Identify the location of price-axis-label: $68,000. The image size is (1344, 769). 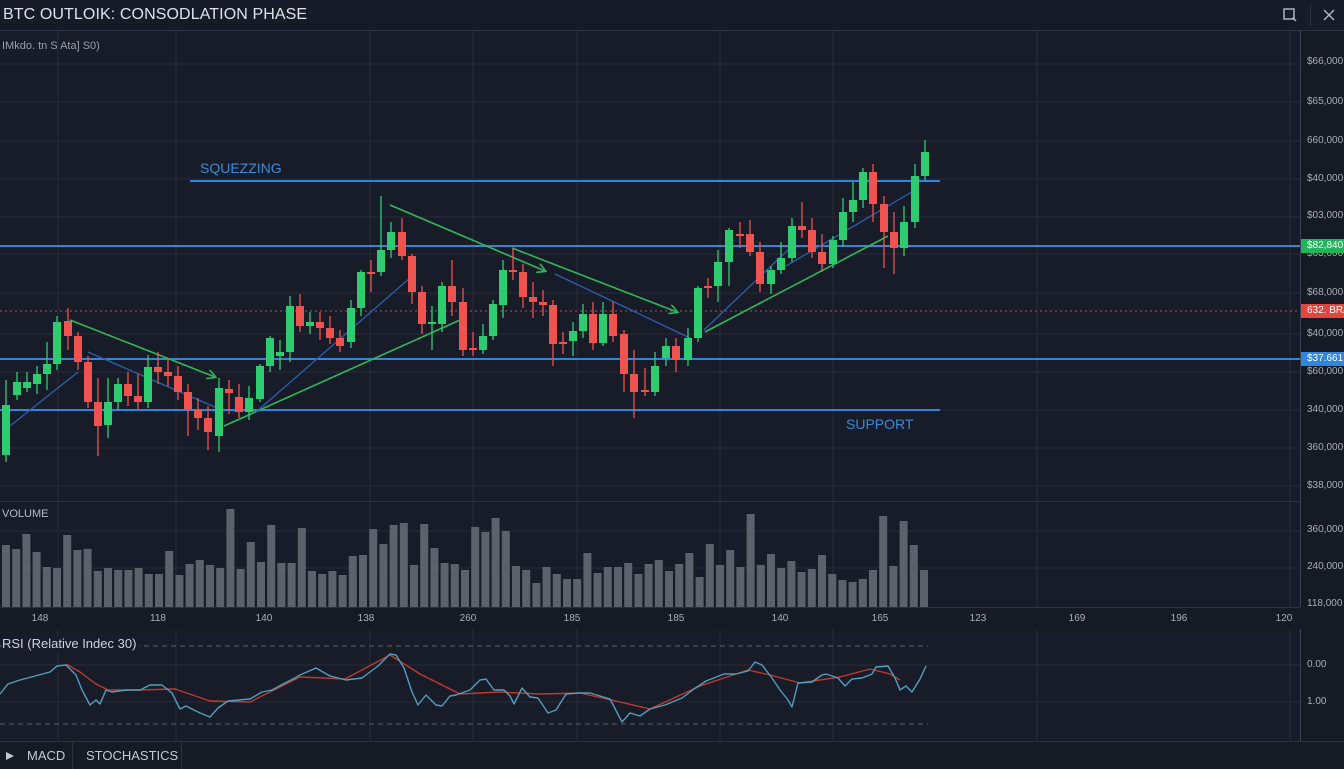
(1325, 292).